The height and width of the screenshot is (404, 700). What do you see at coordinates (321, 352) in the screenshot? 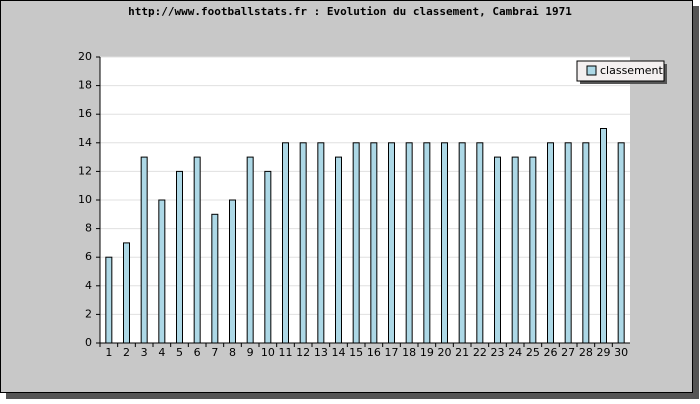
I see `x-tick-label: 13` at bounding box center [321, 352].